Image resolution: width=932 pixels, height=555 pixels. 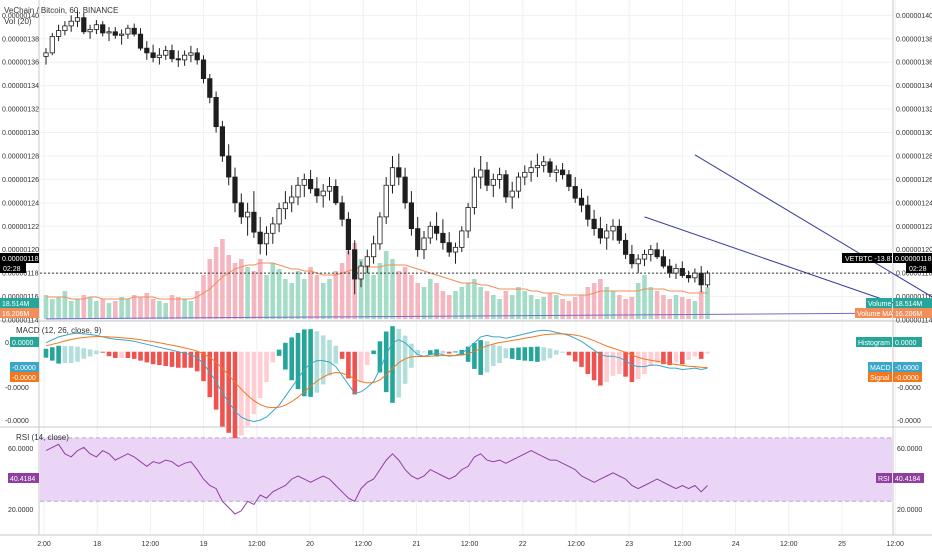 I want to click on price-tick-right: 0.00000136, so click(x=914, y=63).